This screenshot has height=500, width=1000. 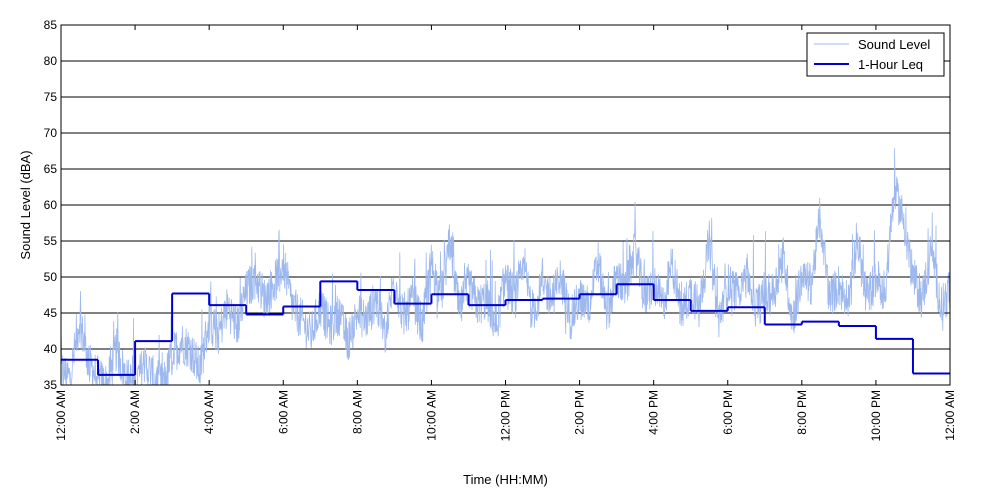 I want to click on y-tick-label: 55, so click(x=51, y=241).